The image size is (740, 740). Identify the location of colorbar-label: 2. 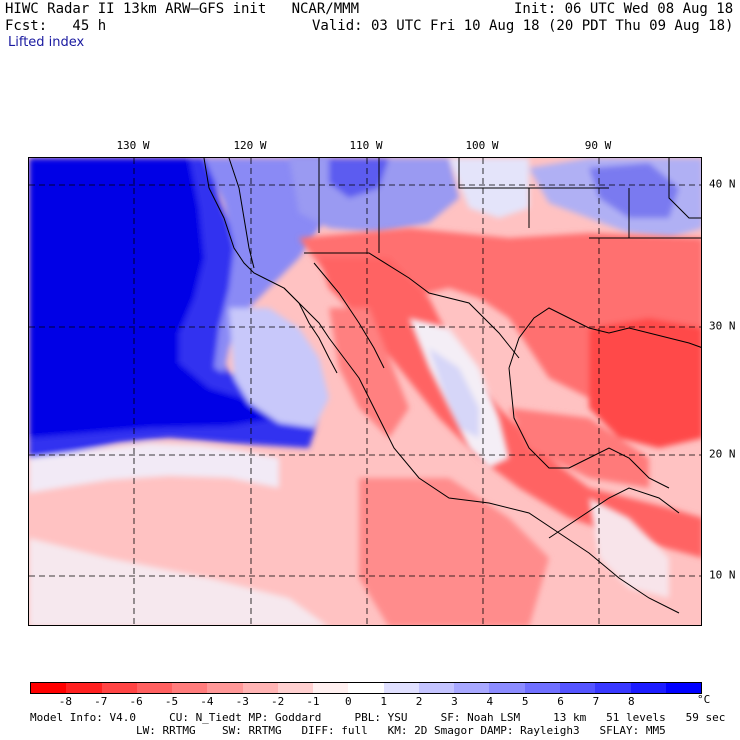
(419, 701).